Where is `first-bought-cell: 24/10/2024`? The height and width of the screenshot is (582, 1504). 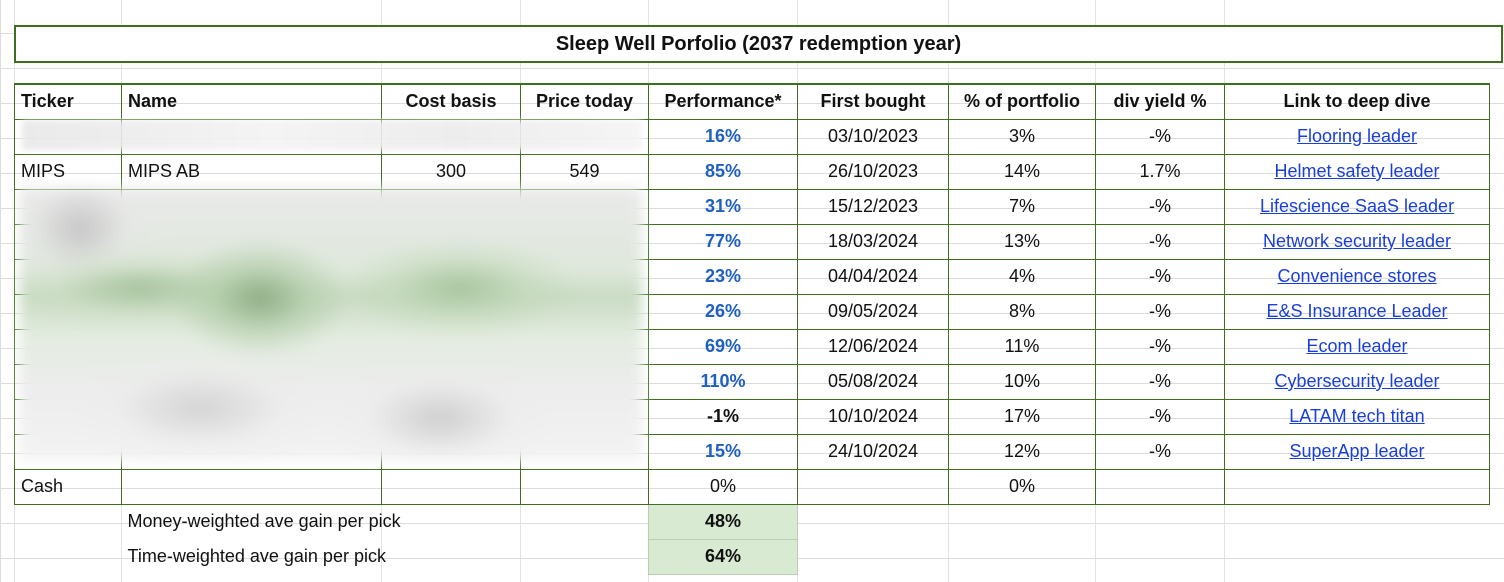
first-bought-cell: 24/10/2024 is located at coordinates (873, 451).